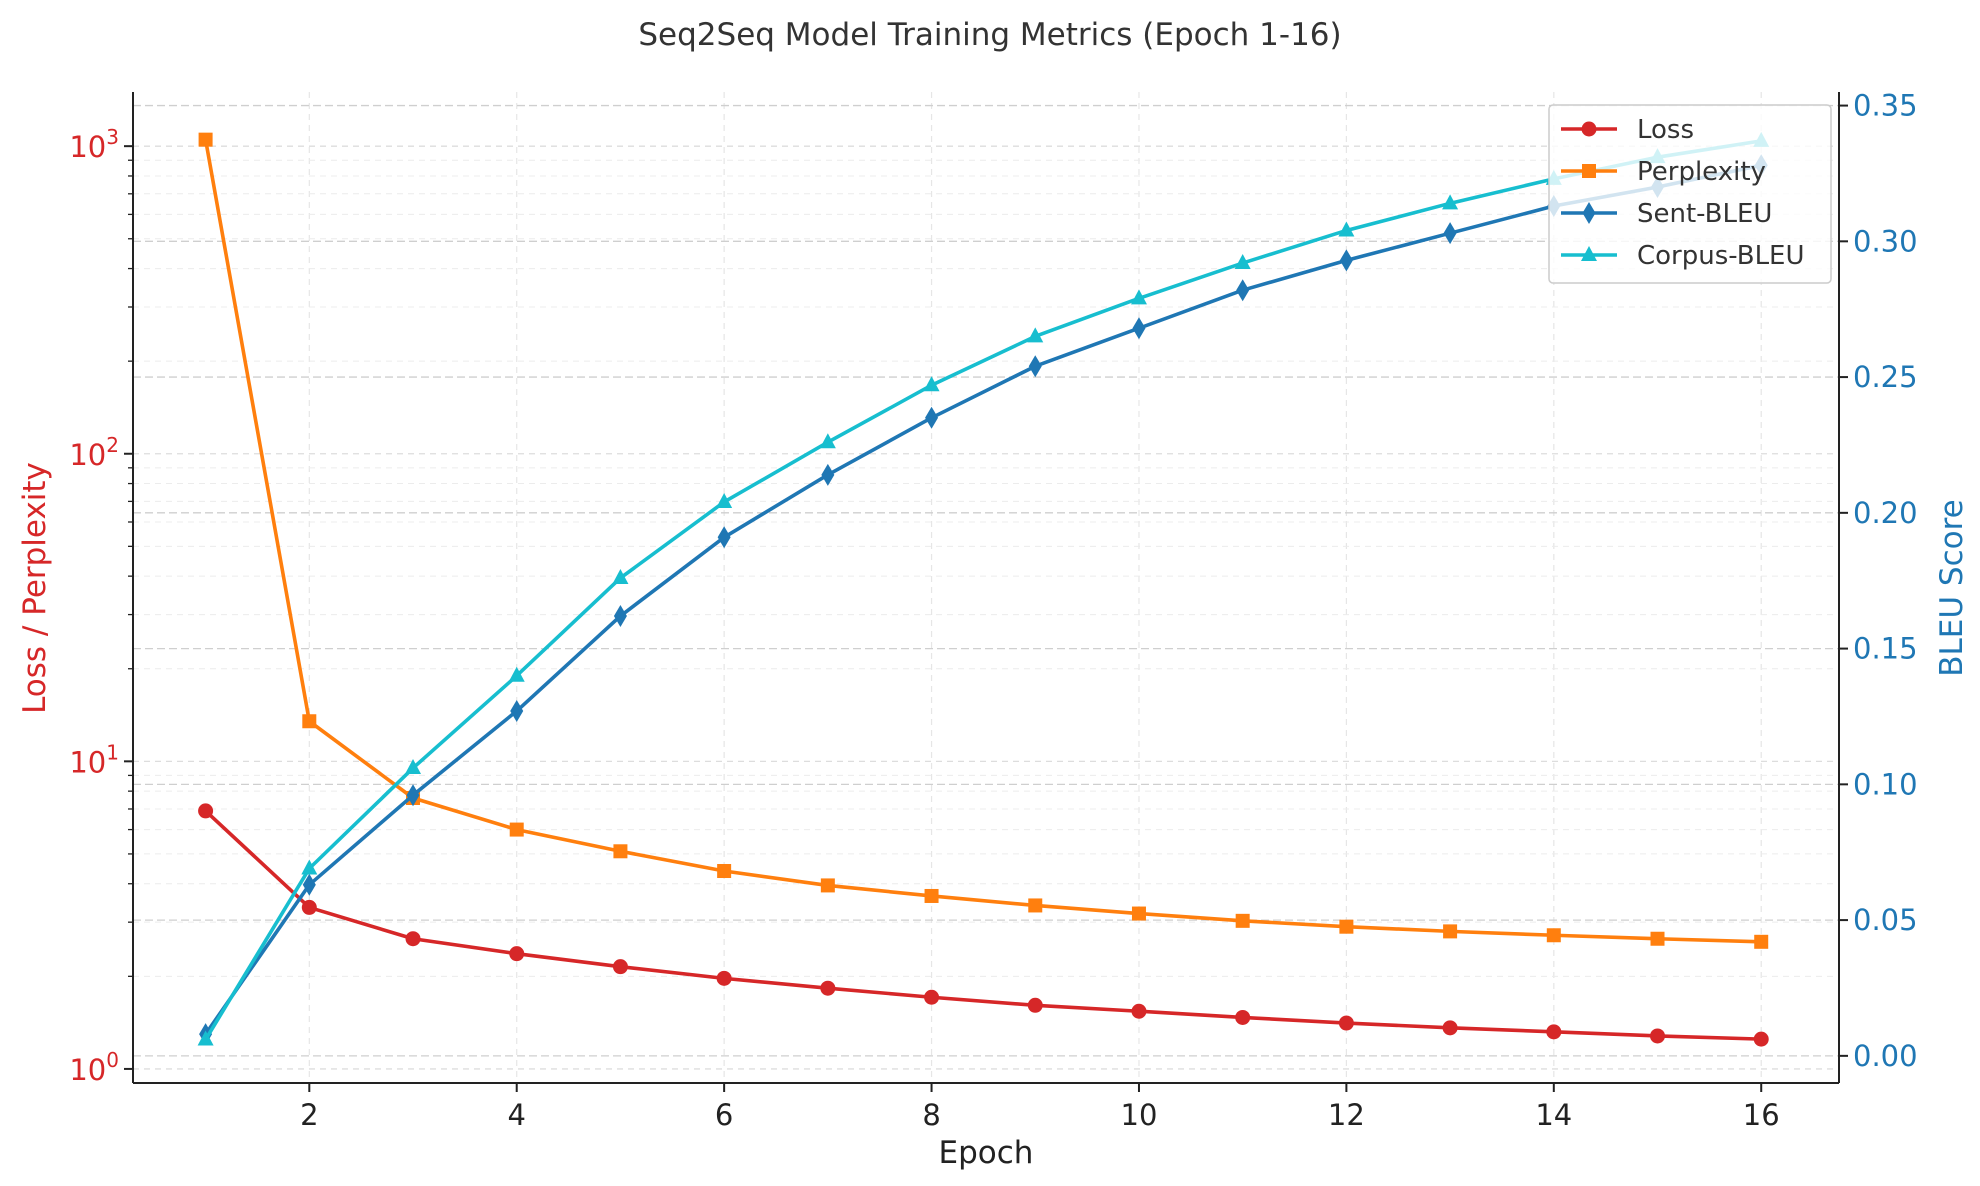  I want to click on legend-label: Loss, so click(1665, 130).